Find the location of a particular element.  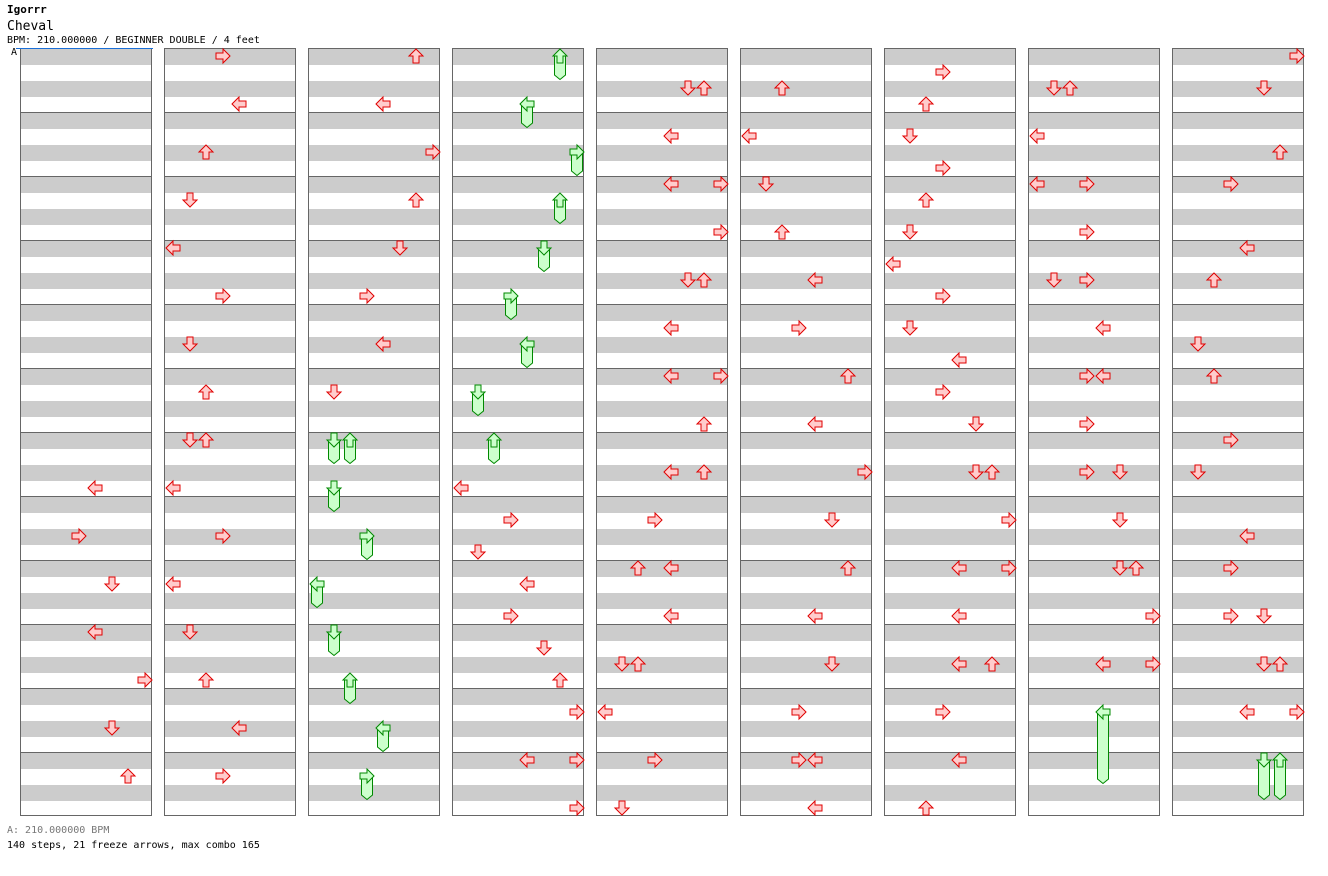

freeze-arrow-left-icon is located at coordinates (317, 592).